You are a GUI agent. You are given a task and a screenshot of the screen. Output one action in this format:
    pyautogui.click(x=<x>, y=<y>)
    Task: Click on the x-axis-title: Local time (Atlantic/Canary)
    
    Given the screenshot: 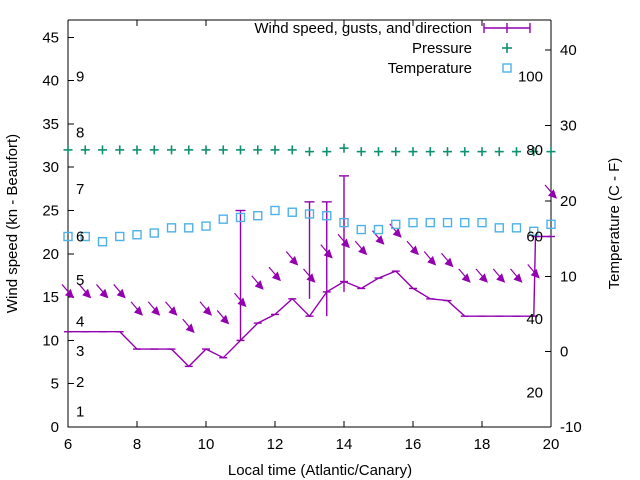 What is the action you would take?
    pyautogui.click(x=320, y=470)
    